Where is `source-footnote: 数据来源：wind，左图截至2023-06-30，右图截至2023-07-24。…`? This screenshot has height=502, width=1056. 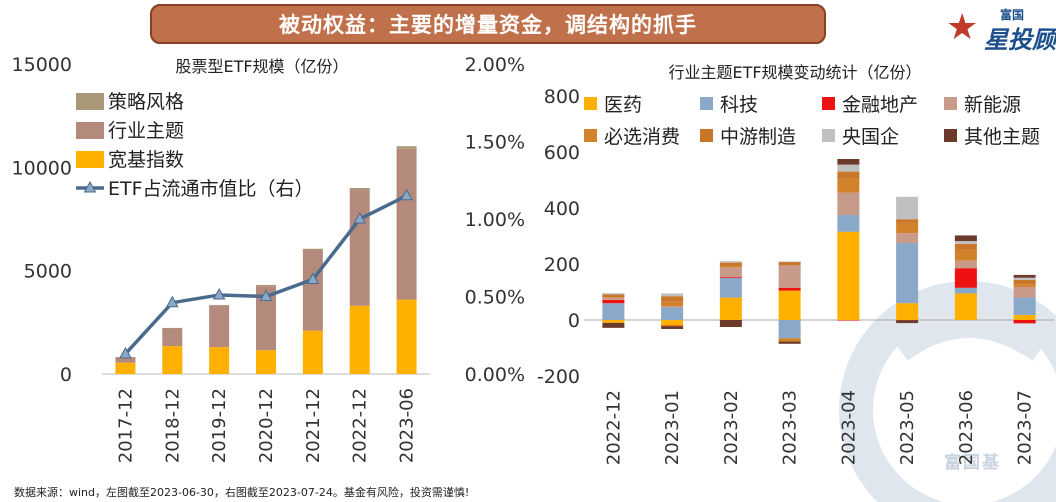 source-footnote: 数据来源：wind，左图截至2023-06-30，右图截至2023-07-24。… is located at coordinates (242, 492).